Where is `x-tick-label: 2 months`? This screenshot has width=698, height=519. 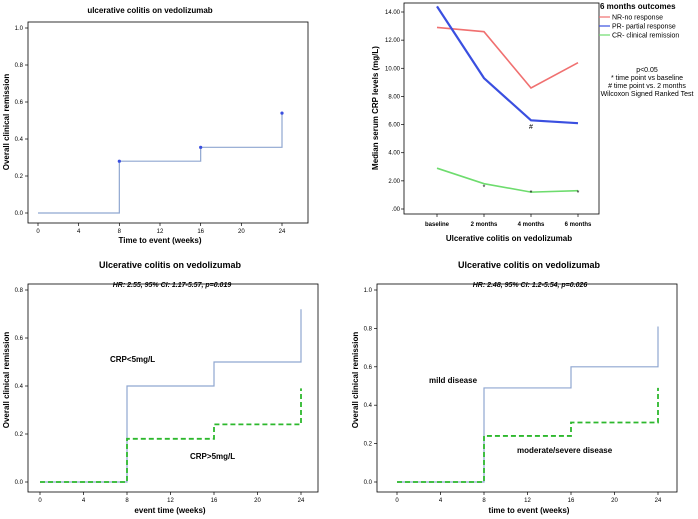 x-tick-label: 2 months is located at coordinates (484, 225).